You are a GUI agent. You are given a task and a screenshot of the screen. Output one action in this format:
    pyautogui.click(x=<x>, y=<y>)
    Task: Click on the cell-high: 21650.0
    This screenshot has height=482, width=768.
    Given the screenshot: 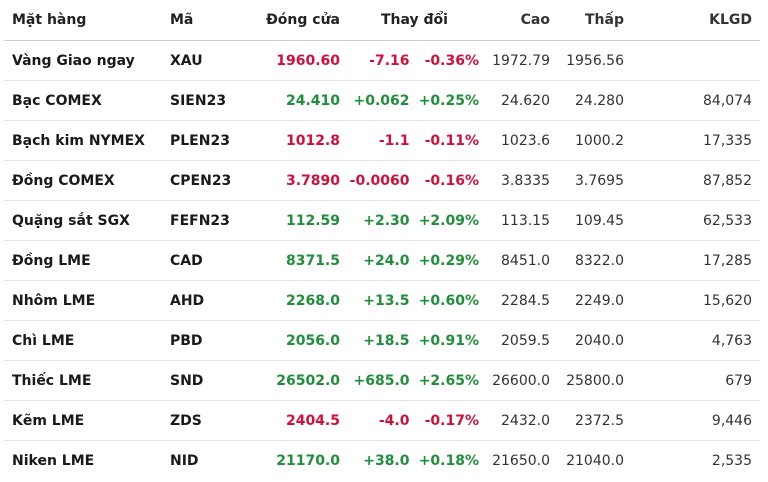 What is the action you would take?
    pyautogui.click(x=521, y=460)
    